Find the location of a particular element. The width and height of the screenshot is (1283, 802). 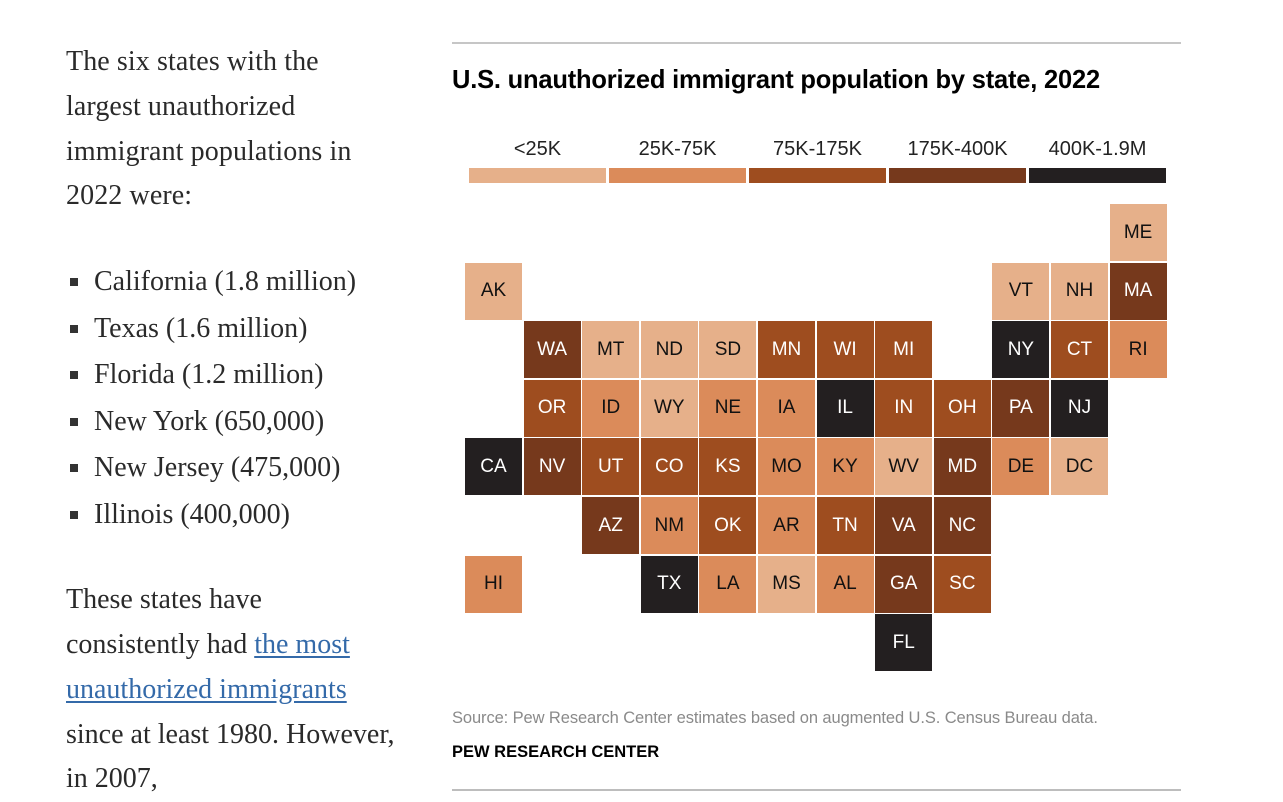

list-item: Florida (1.2 million) is located at coordinates (231, 375).